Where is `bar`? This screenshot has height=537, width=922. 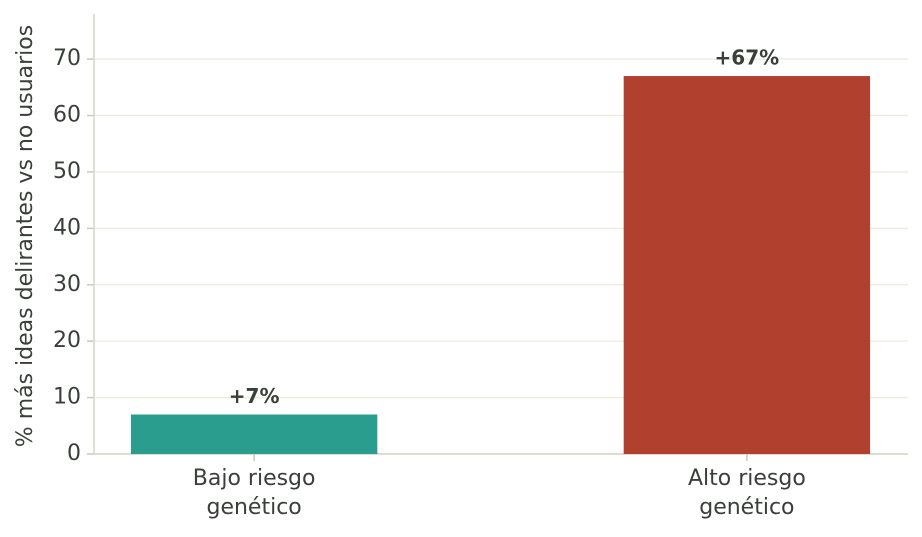
bar is located at coordinates (254, 434).